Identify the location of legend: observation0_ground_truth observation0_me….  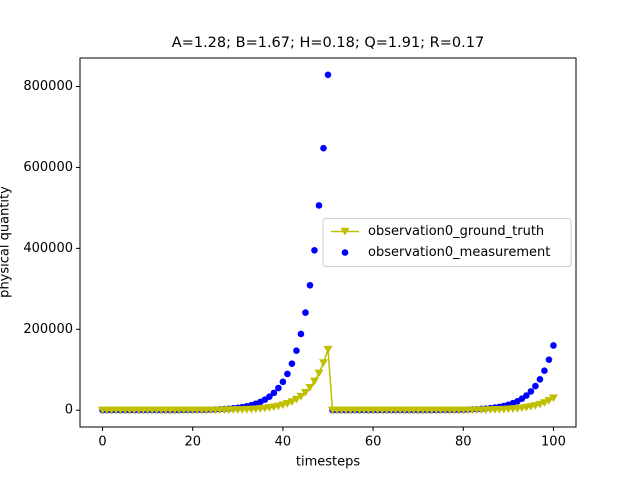
(447, 242).